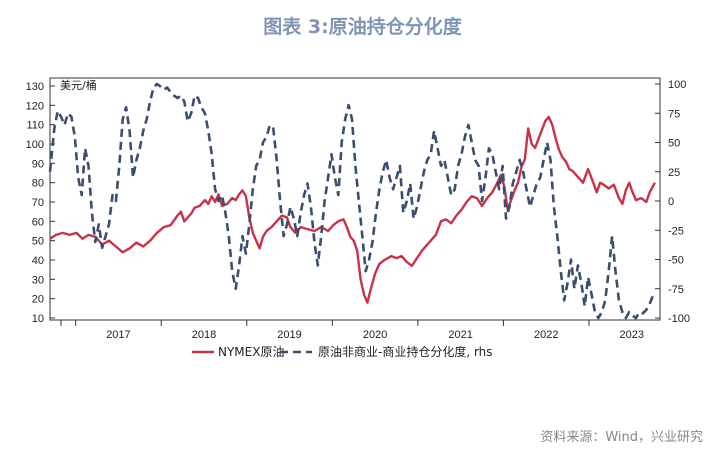 The image size is (725, 454). Describe the element at coordinates (632, 335) in the screenshot. I see `x-axis-year-label: 2023` at that location.